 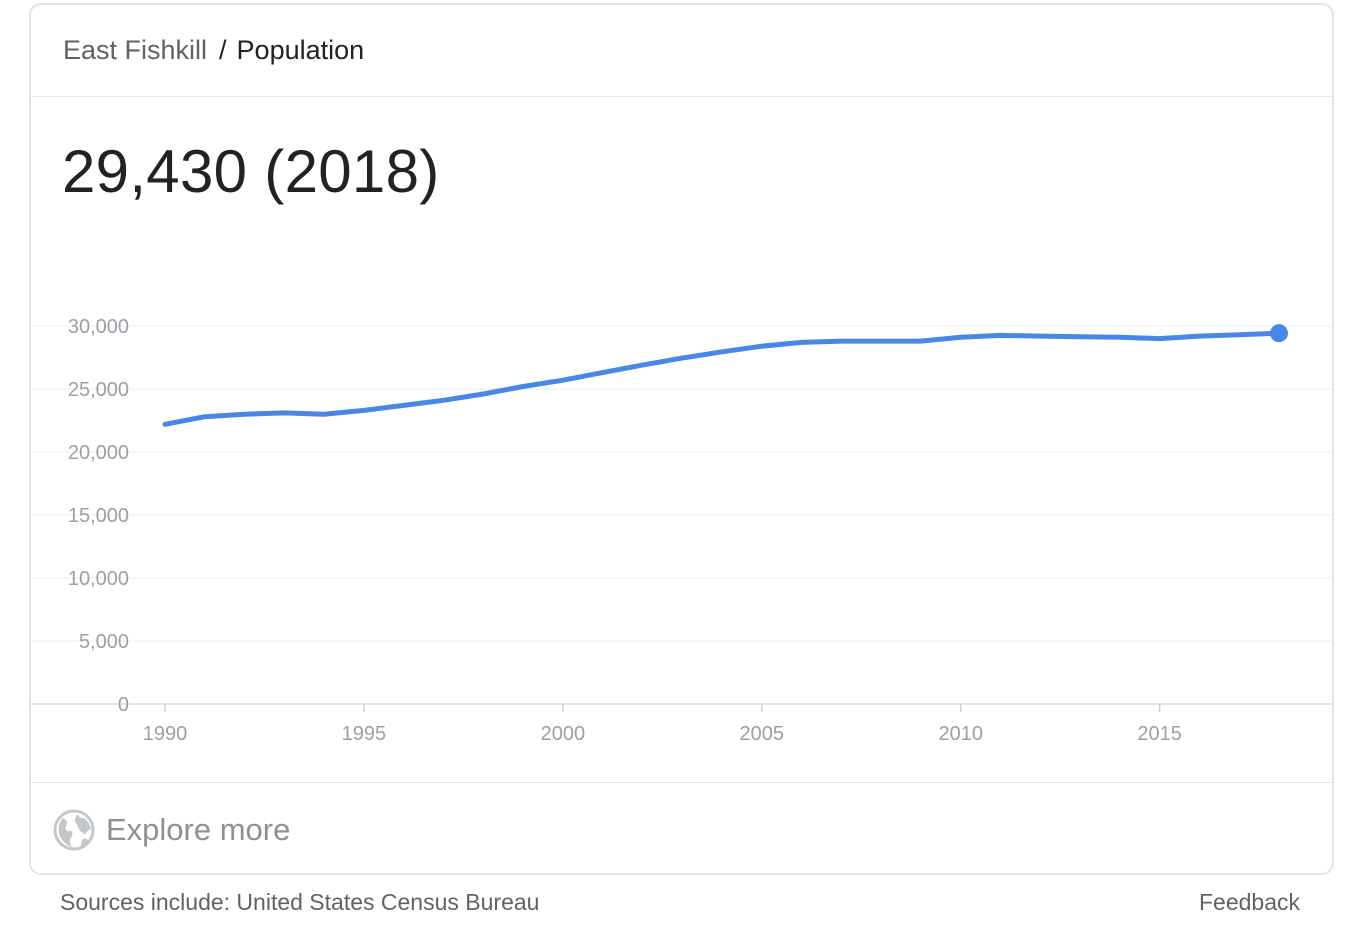 What do you see at coordinates (364, 734) in the screenshot?
I see `x-tick-label: 1995` at bounding box center [364, 734].